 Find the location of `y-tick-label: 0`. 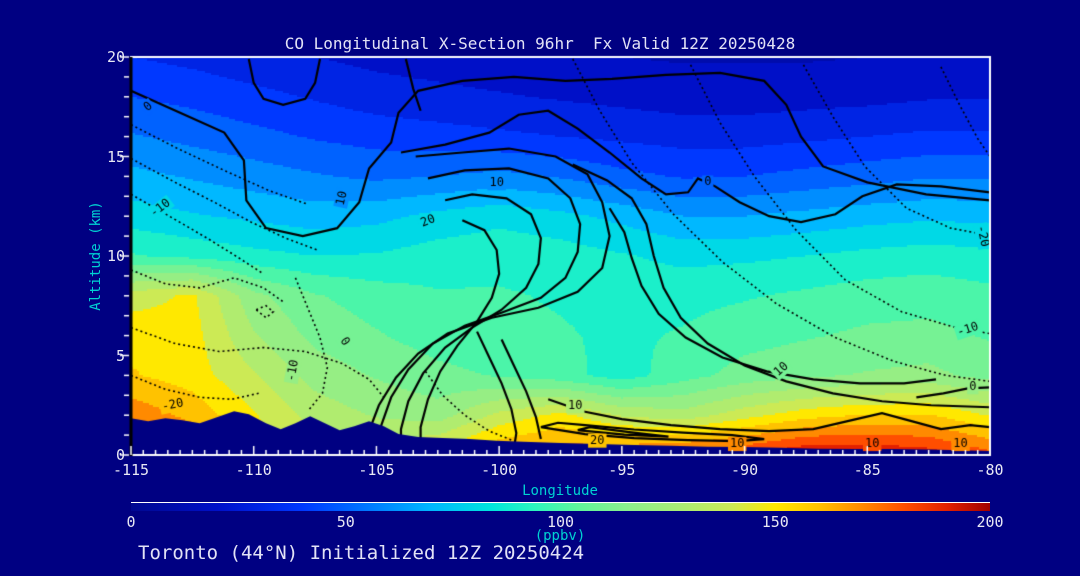

y-tick-label: 0 is located at coordinates (120, 455).